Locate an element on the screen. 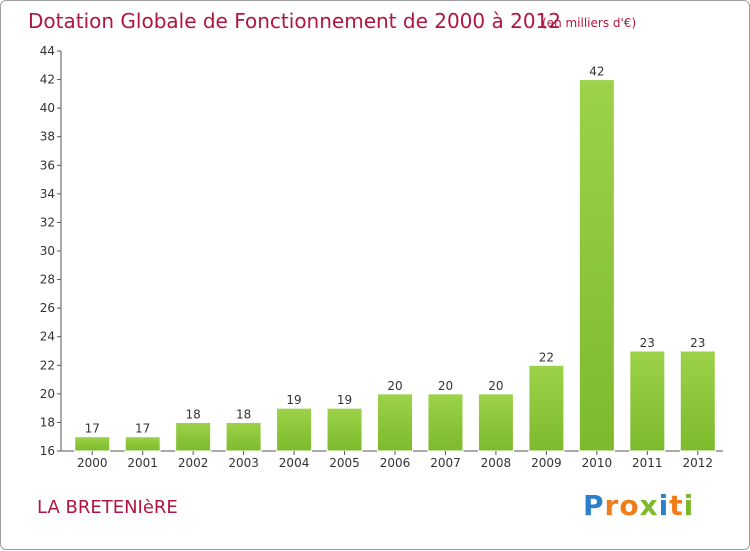 This screenshot has height=551, width=750. y-tick-label: 20 is located at coordinates (47, 394).